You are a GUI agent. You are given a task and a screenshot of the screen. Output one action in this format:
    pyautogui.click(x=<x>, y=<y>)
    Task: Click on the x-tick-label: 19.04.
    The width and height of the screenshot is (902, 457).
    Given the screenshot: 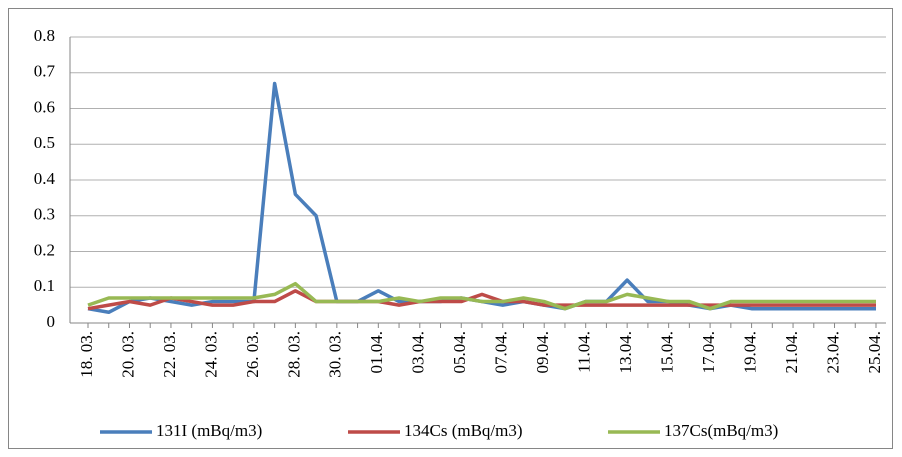 What is the action you would take?
    pyautogui.click(x=749, y=352)
    